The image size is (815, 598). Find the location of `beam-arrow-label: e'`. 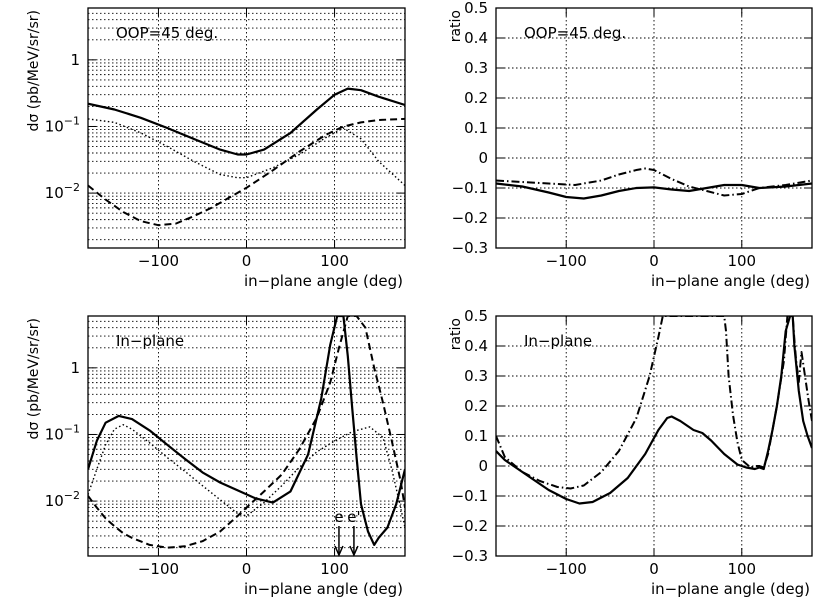

beam-arrow-label: e' is located at coordinates (353, 517).